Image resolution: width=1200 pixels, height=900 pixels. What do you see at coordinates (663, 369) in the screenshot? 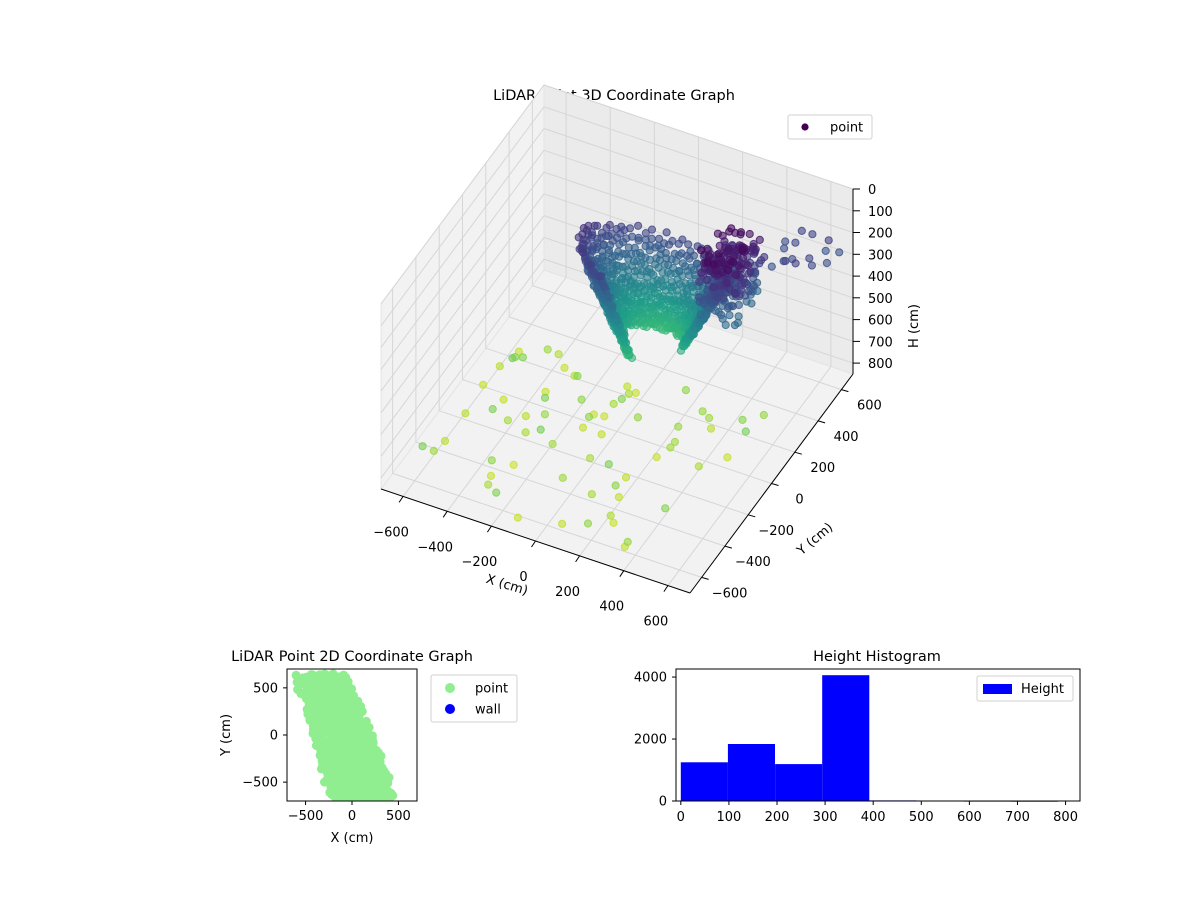
I see `grid-y-floor` at bounding box center [663, 369].